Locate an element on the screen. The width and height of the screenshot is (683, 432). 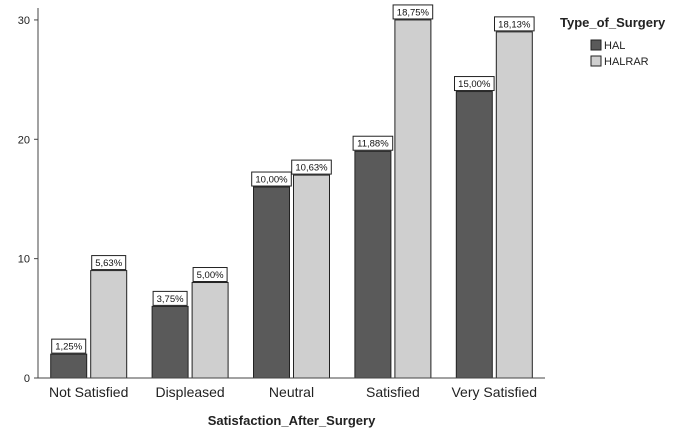
data-label: 1,25% is located at coordinates (68, 347).